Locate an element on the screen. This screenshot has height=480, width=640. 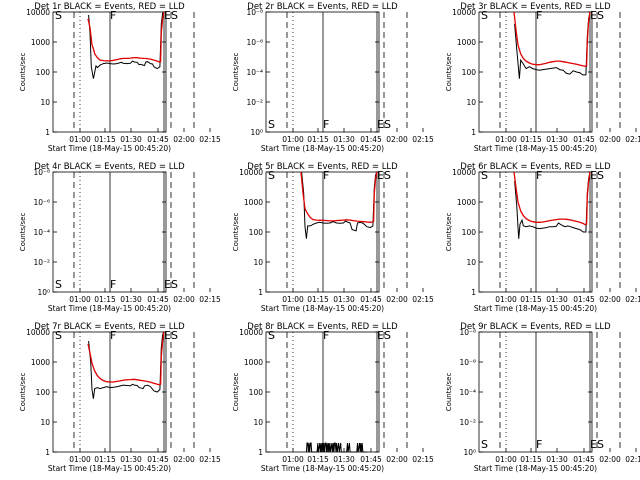
y-tick-label: 10⁻² is located at coordinates (41, 262).